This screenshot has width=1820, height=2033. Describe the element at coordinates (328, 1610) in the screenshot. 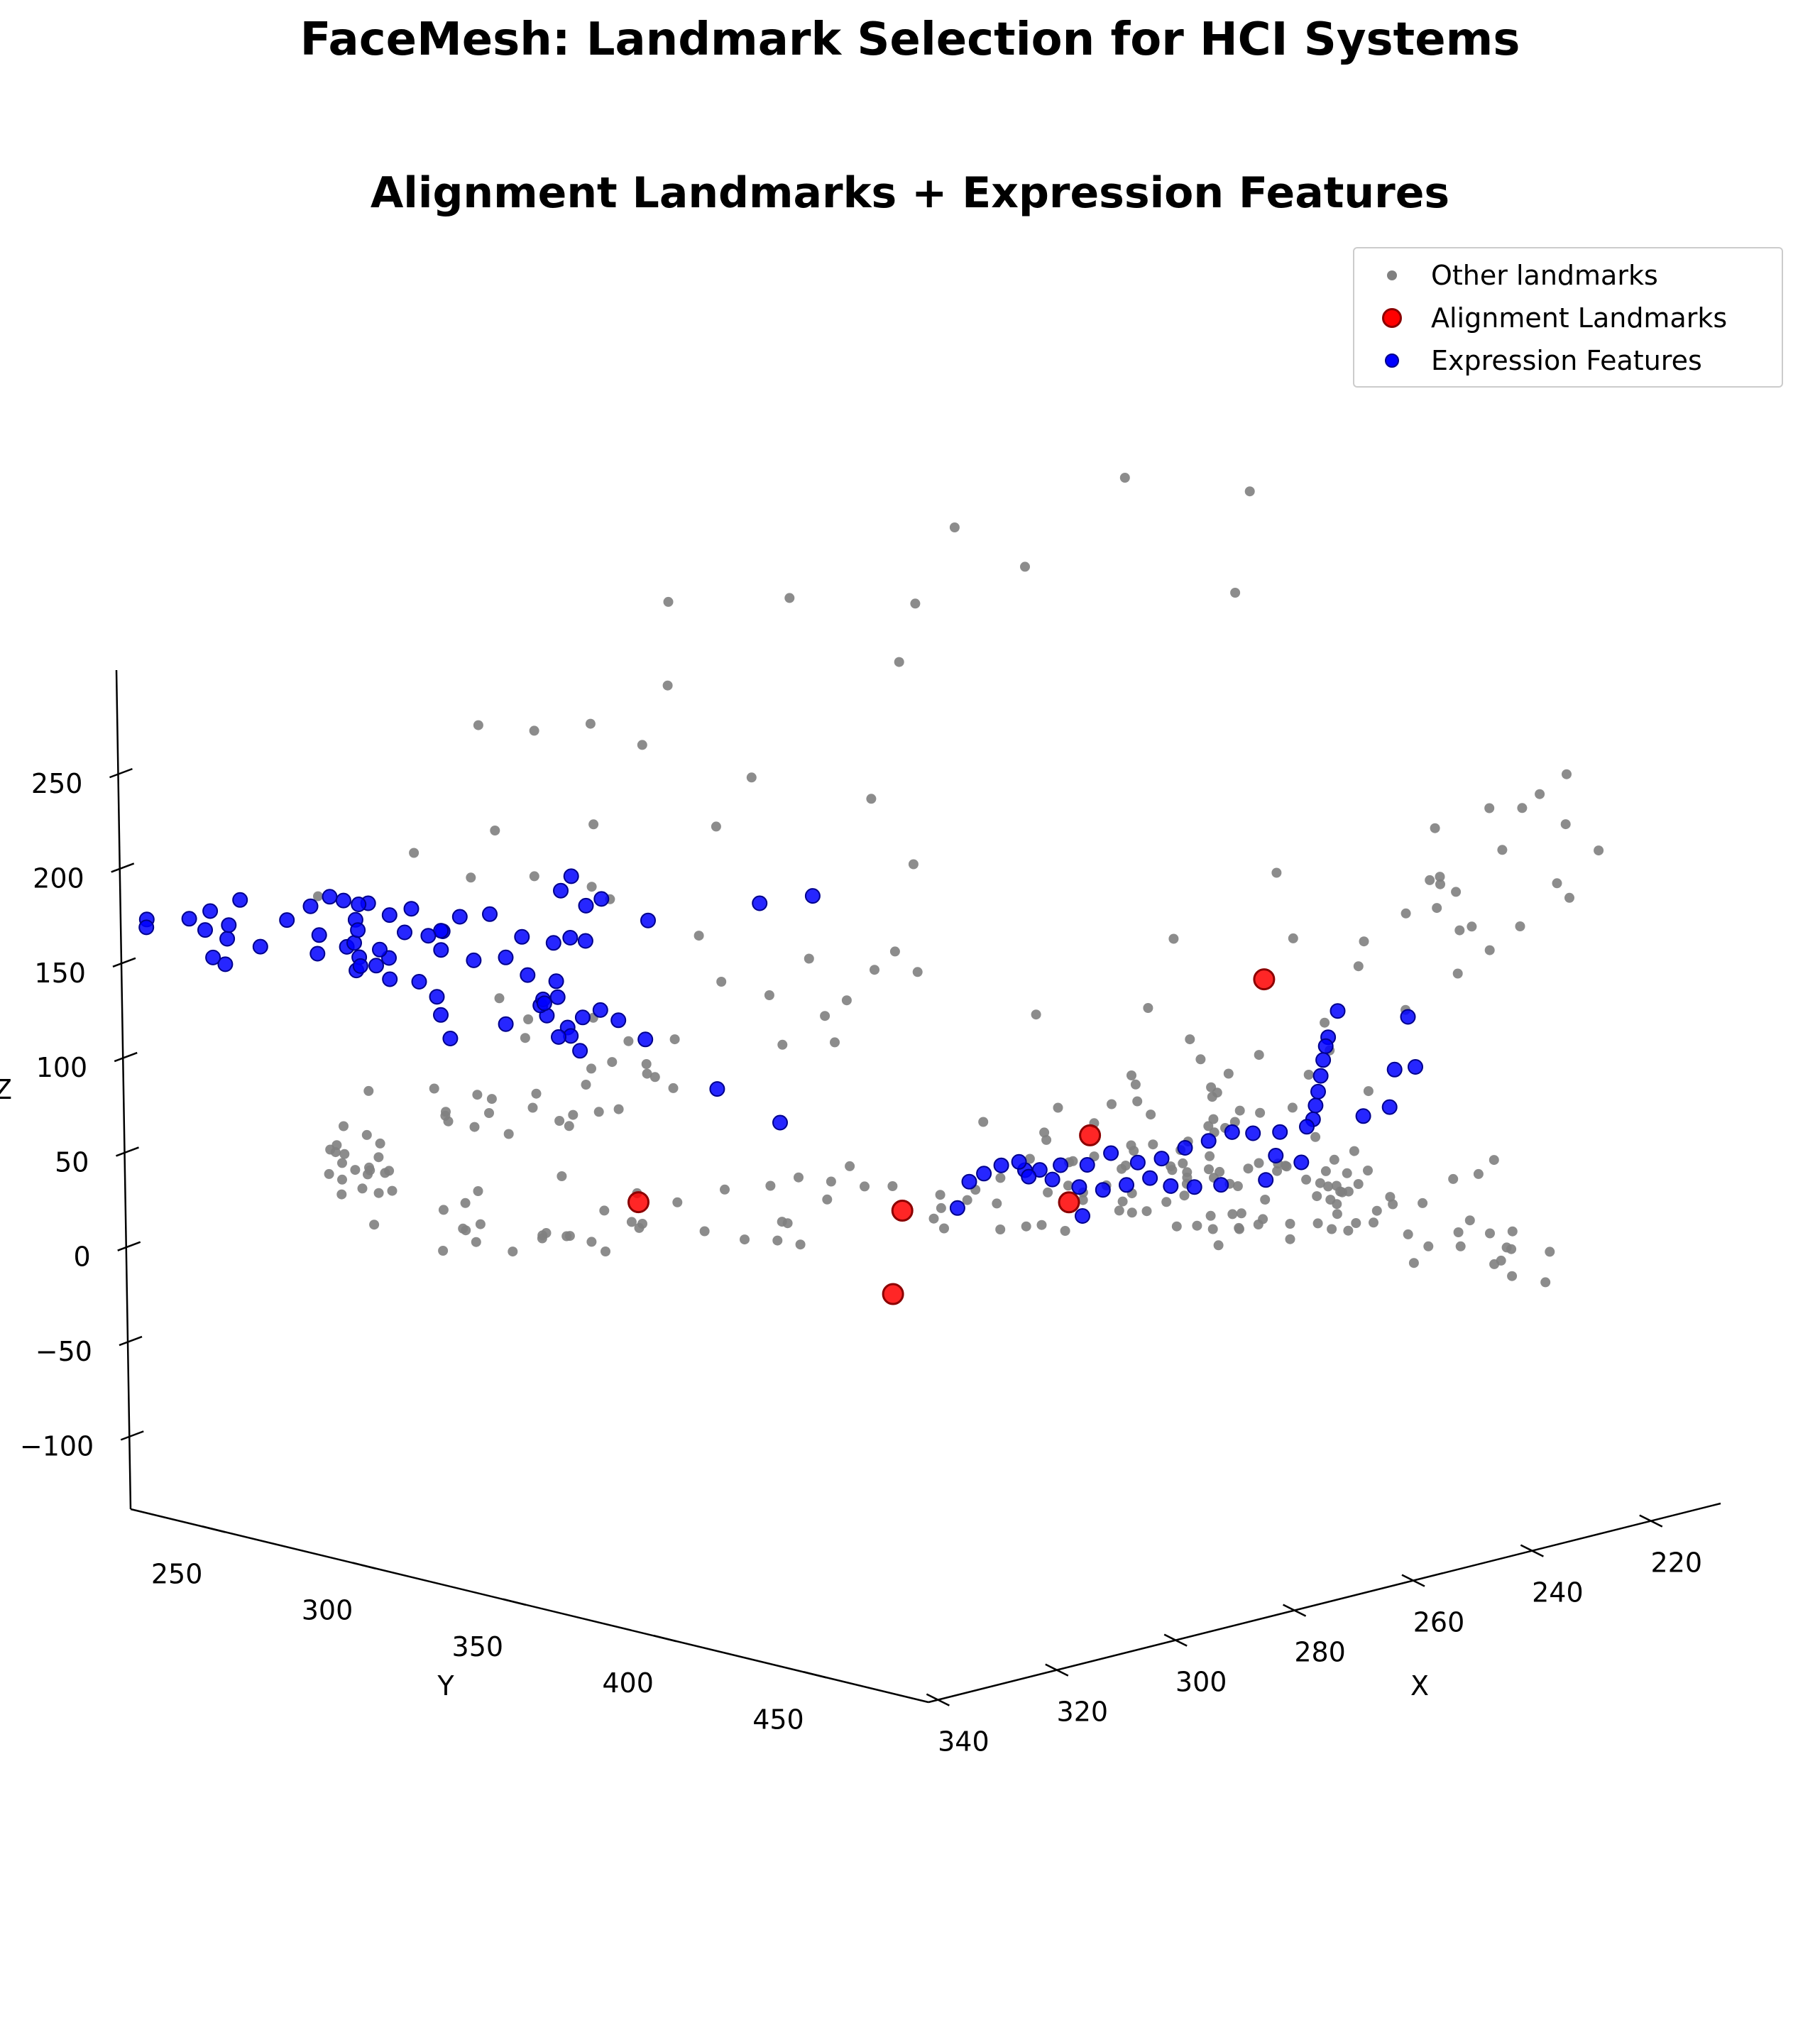

I see `y-tick-label: 300` at that location.